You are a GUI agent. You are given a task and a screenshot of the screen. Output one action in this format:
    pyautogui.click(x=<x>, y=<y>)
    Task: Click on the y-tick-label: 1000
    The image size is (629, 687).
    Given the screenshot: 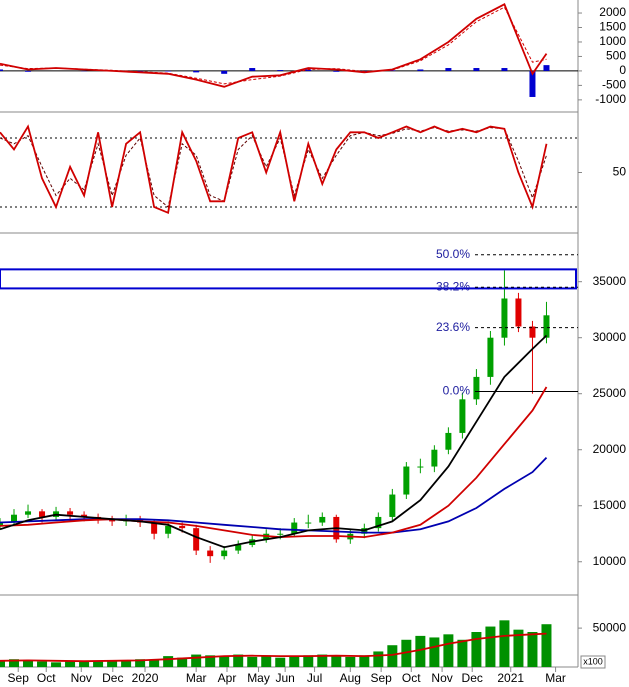 What is the action you would take?
    pyautogui.click(x=612, y=41)
    